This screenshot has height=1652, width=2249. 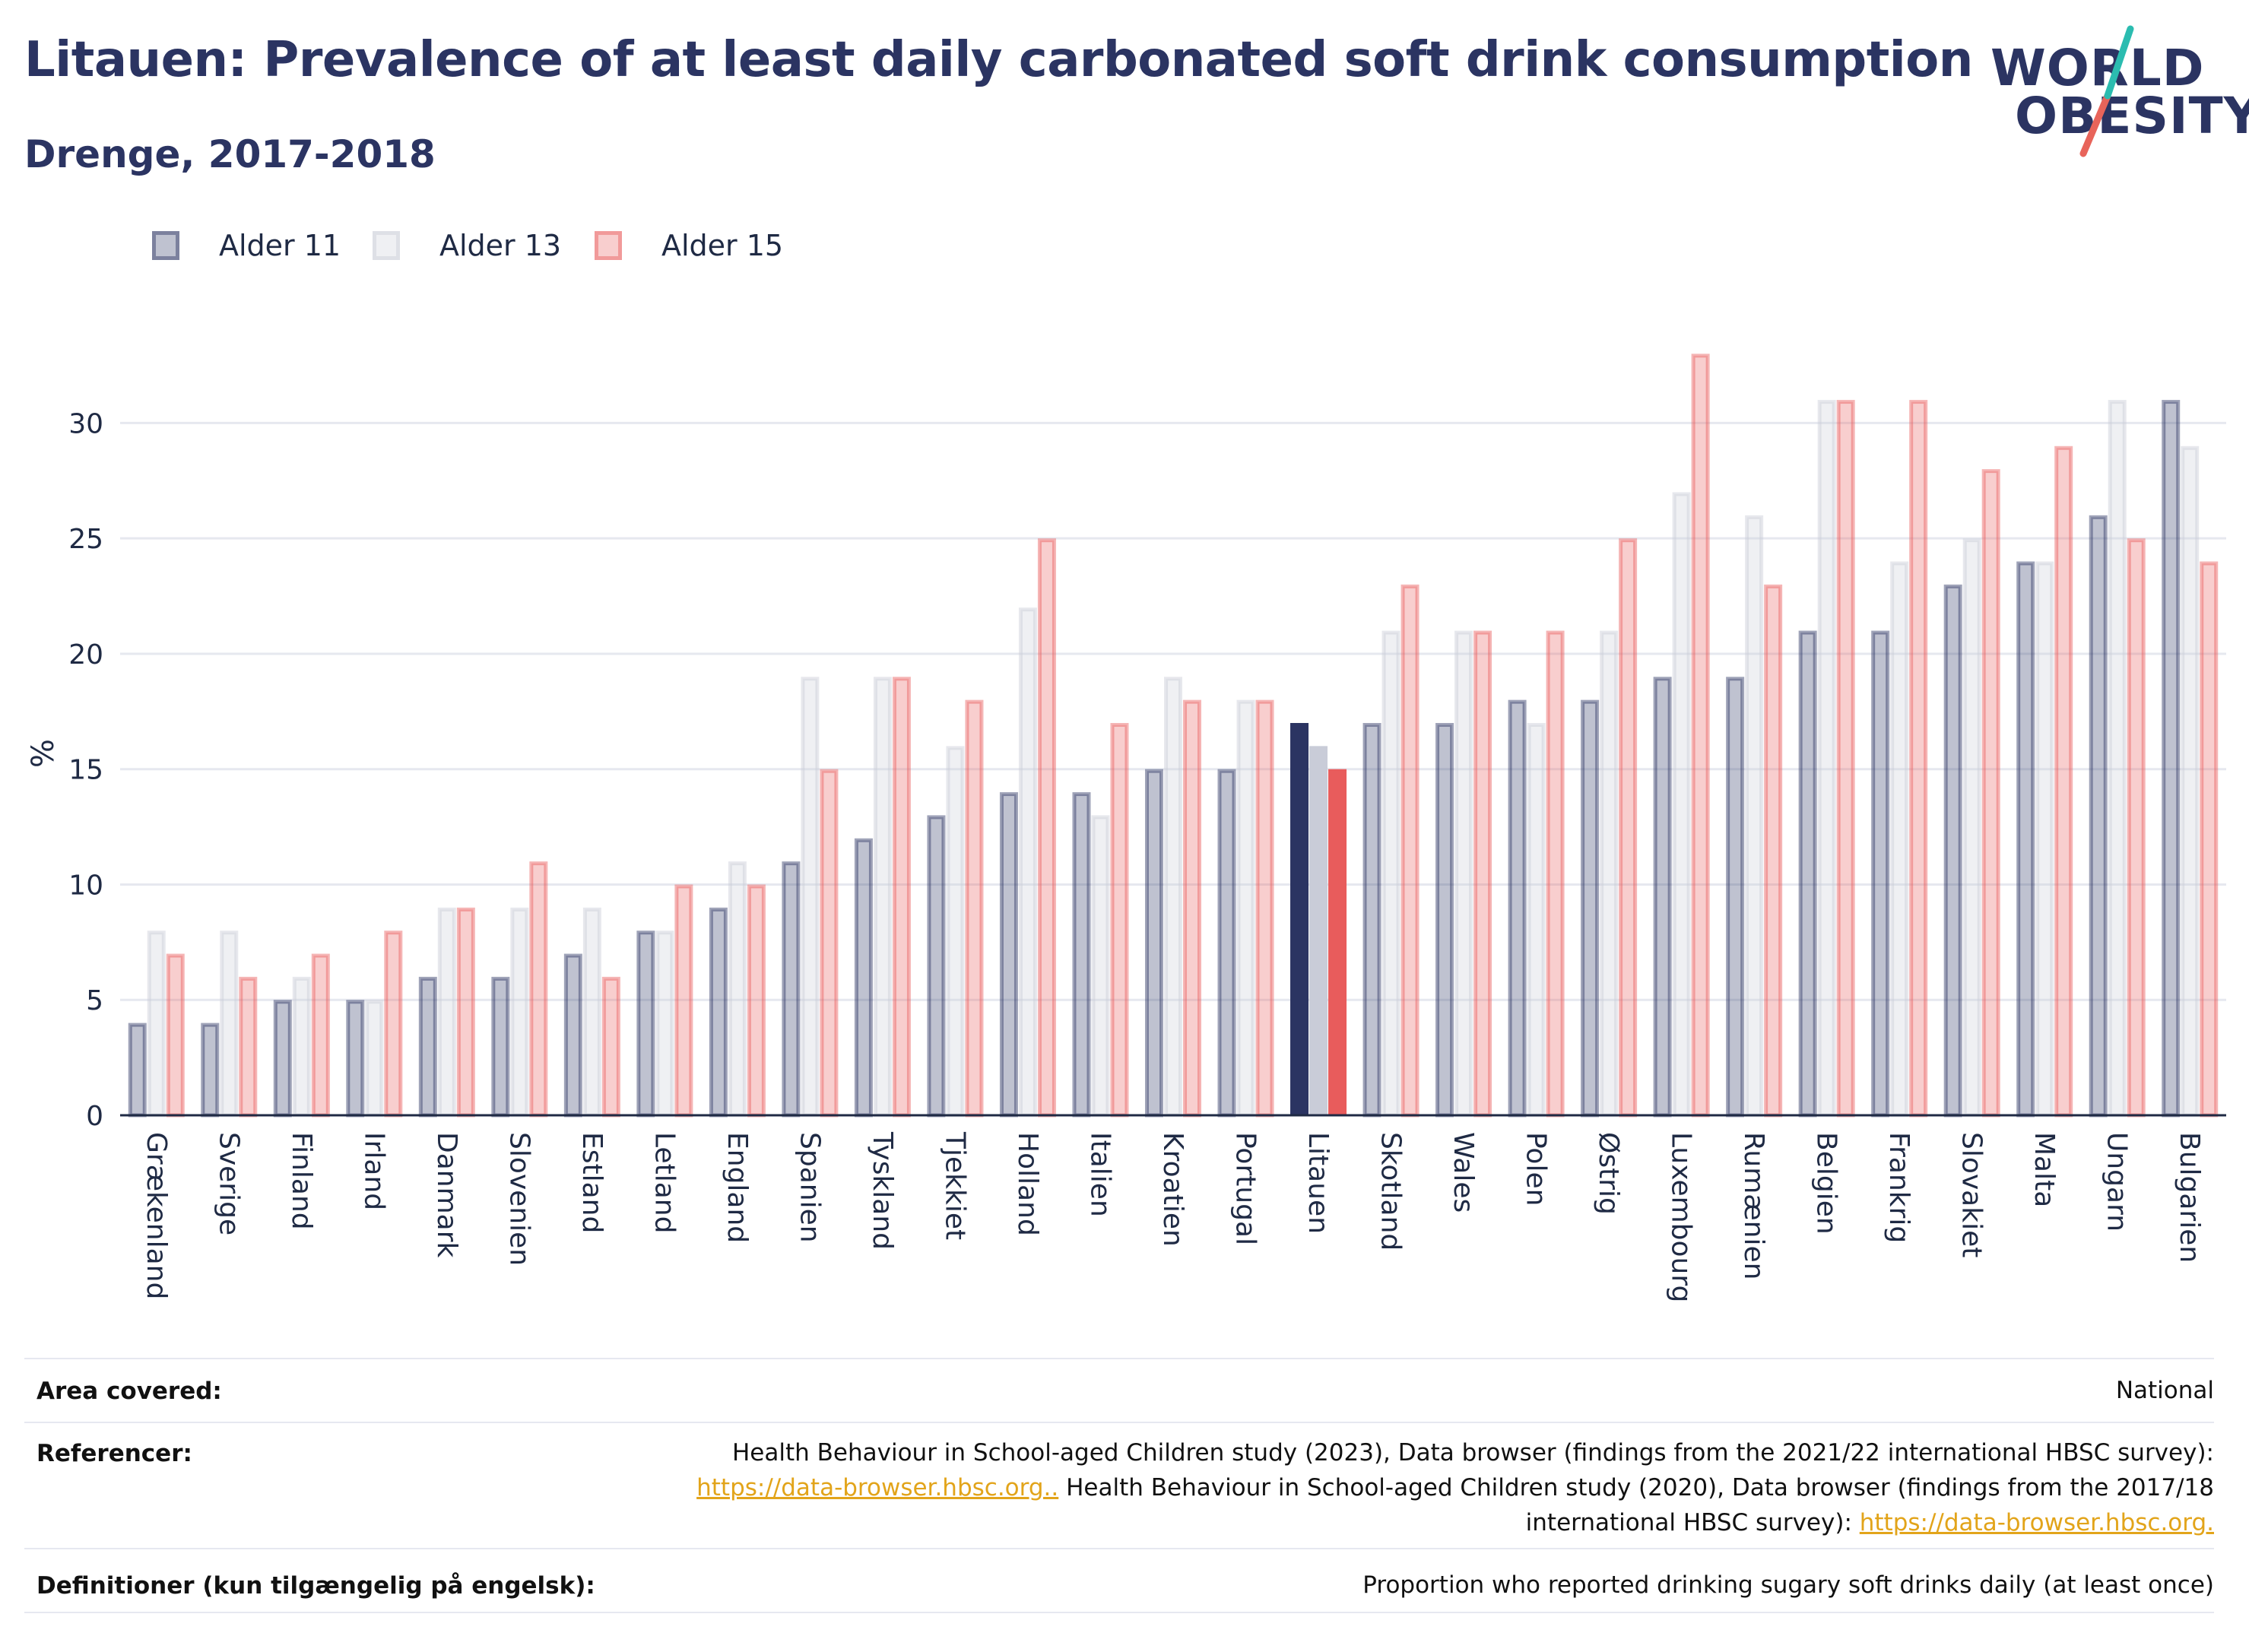 I want to click on x-tick-label: Grækenland, so click(x=156, y=1215).